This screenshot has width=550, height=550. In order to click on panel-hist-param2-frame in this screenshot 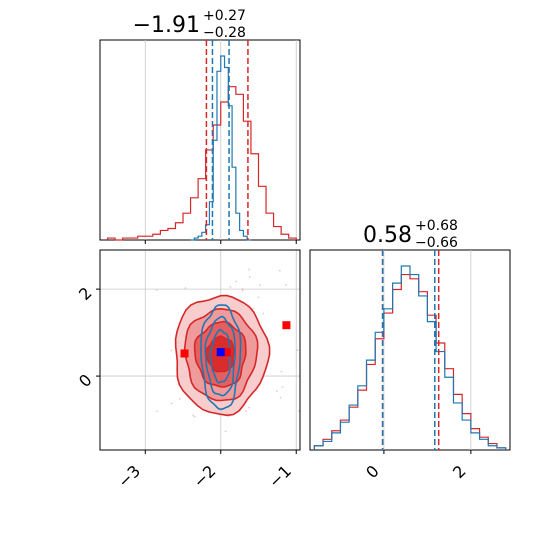, I will do `click(410, 350)`.